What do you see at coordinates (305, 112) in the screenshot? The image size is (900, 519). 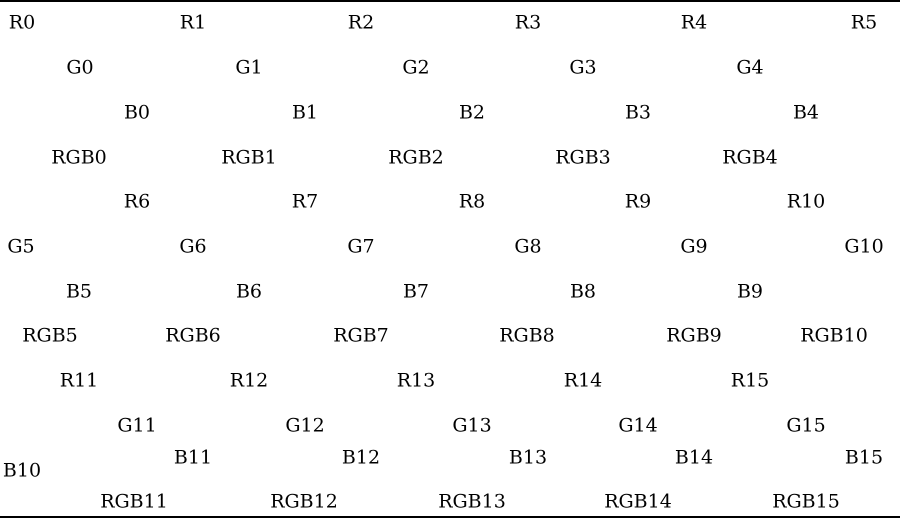 I see `channel-label-b1: B1` at bounding box center [305, 112].